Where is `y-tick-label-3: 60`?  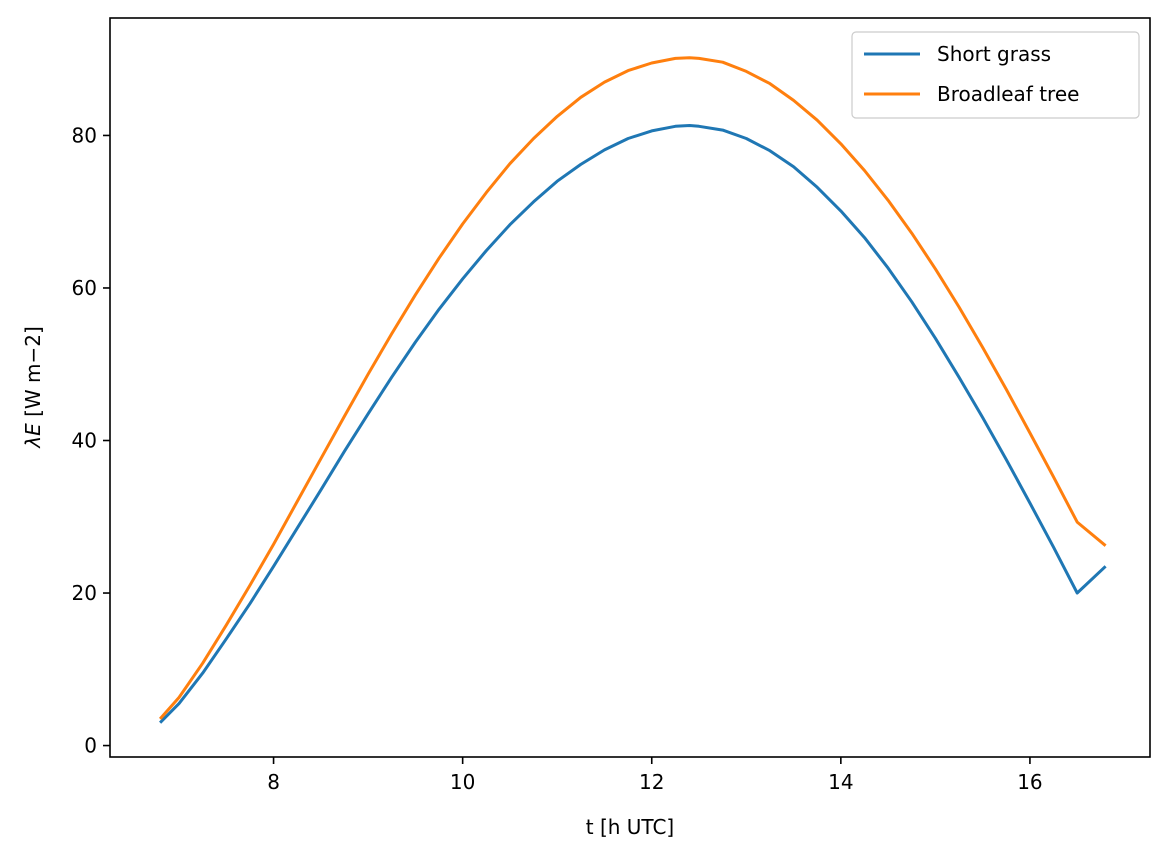 y-tick-label-3: 60 is located at coordinates (84, 288).